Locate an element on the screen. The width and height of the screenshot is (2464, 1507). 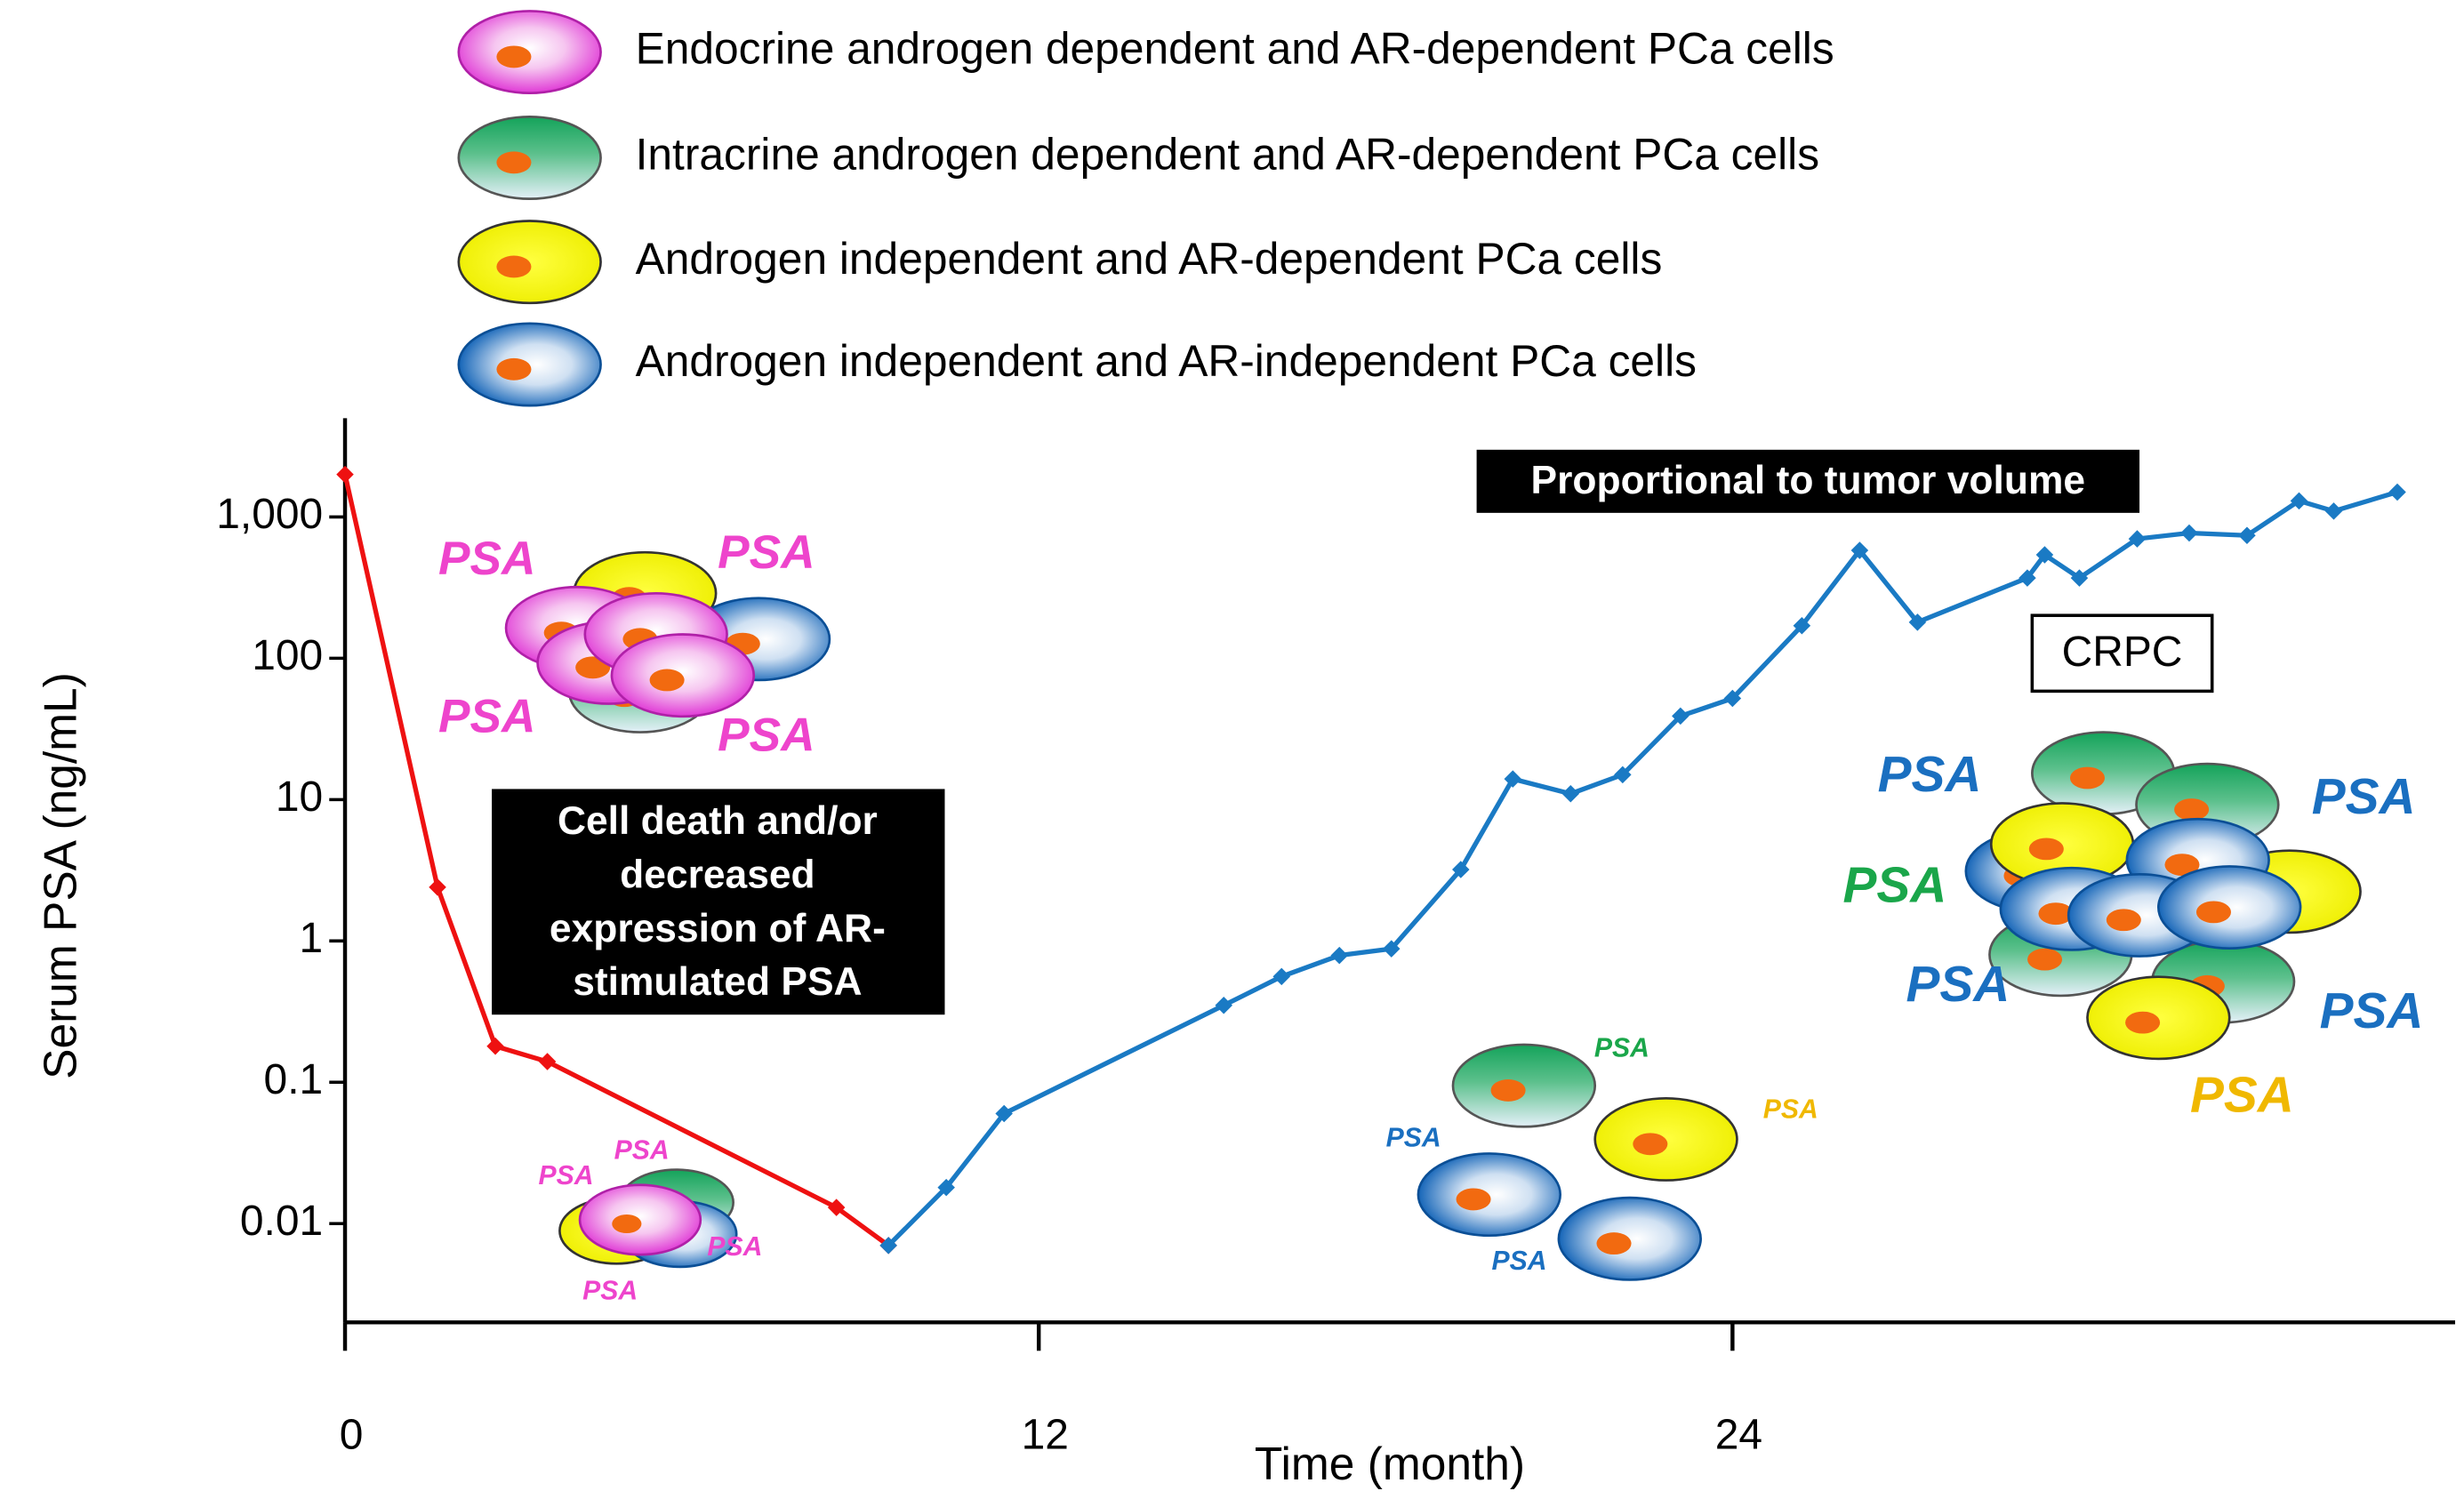
y-tick-label: 1 is located at coordinates (312, 938).